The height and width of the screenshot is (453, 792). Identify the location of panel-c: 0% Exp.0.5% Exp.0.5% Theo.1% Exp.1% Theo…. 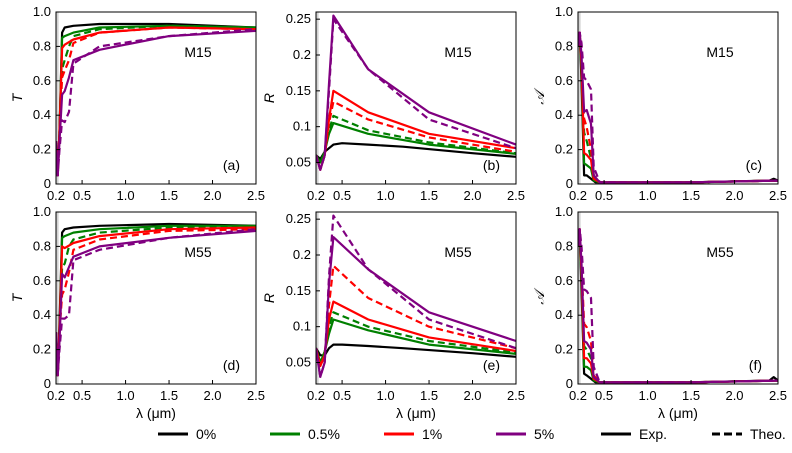
(659, 103).